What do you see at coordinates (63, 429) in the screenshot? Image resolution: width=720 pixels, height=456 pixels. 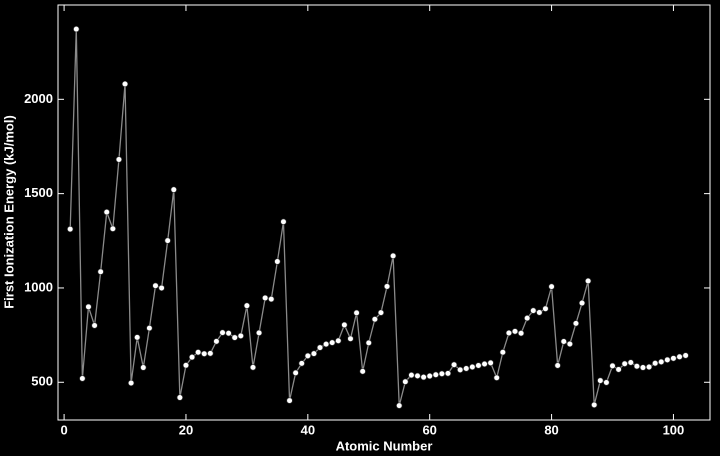 I see `x-tick-label: 0` at bounding box center [63, 429].